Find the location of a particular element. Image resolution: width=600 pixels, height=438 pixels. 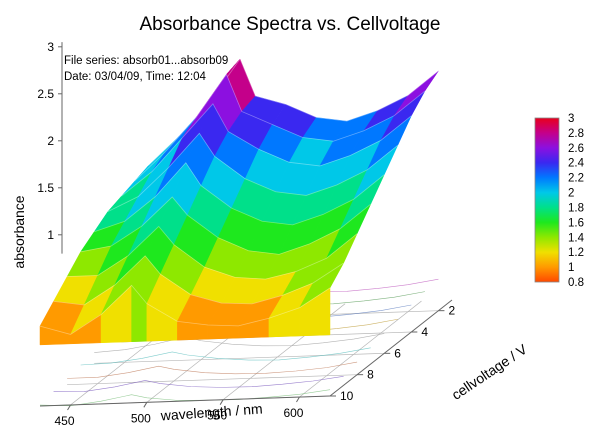

floor-grid-line-x is located at coordinates (360, 349).